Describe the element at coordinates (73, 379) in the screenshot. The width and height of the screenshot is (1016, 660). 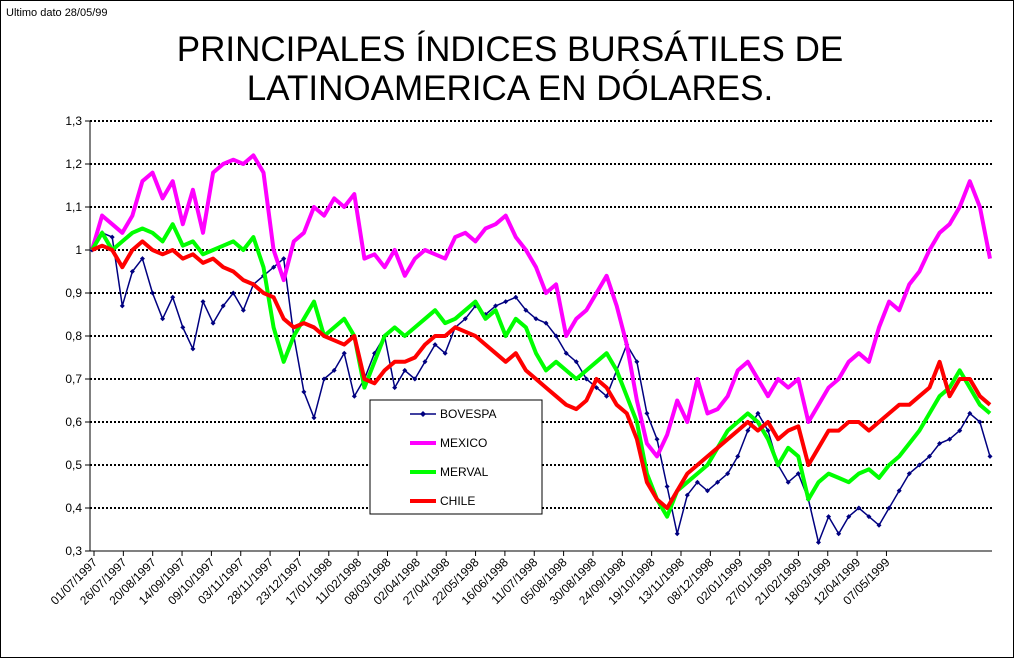
I see `y-tick-label: 0,7` at that location.